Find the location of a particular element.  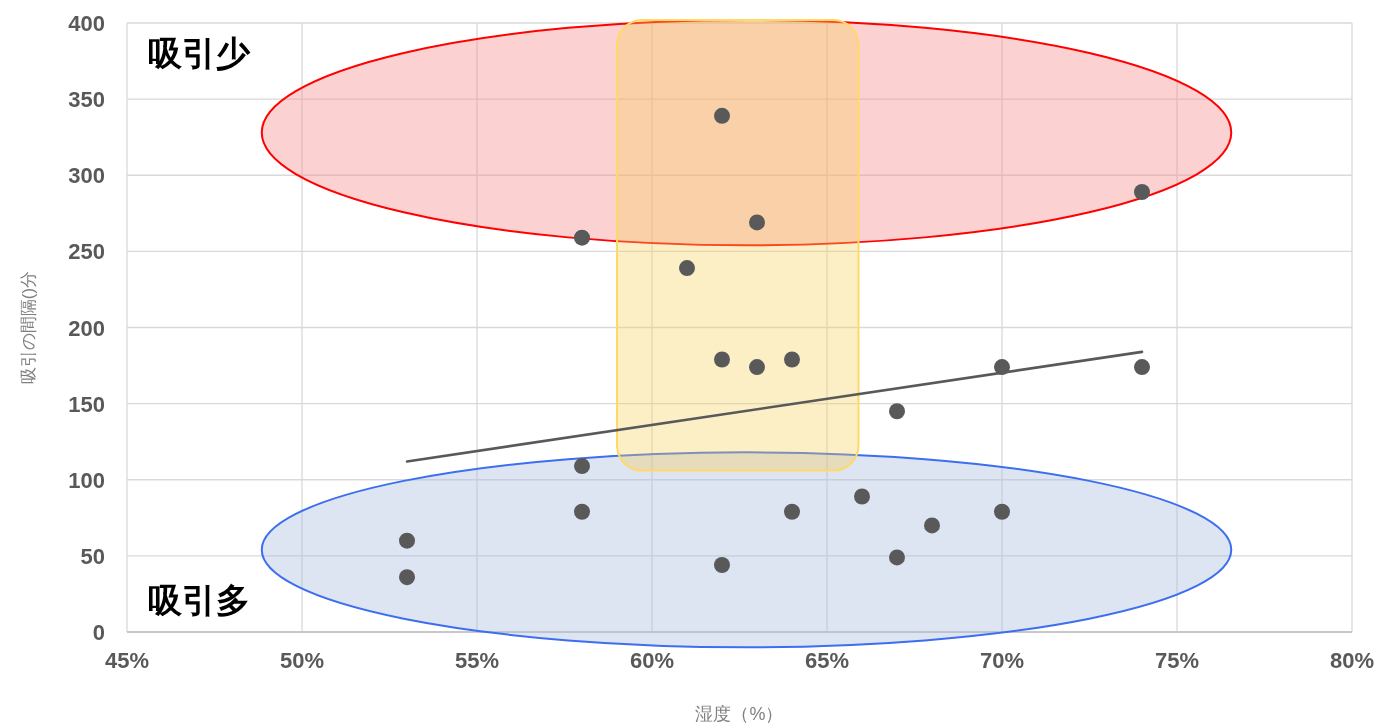

x-tick-label: 60% is located at coordinates (652, 660).